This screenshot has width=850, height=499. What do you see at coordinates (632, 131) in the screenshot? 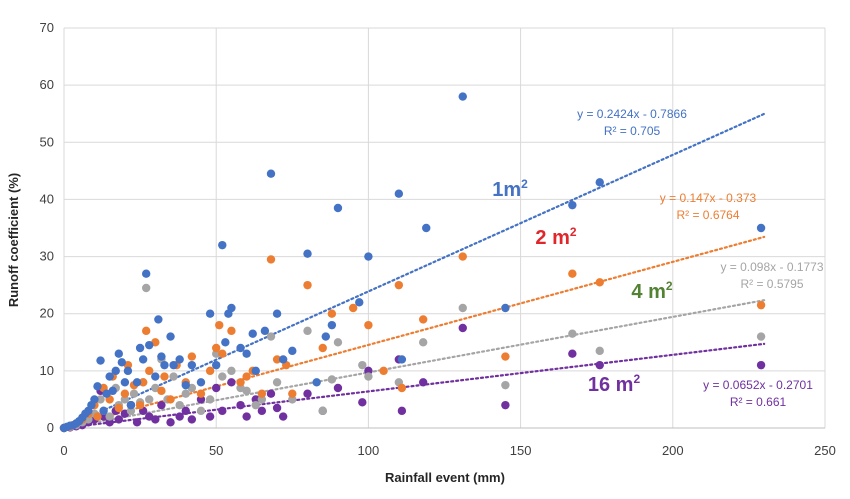
I see `r-squared-s1m2: R² = 0.705` at bounding box center [632, 131].